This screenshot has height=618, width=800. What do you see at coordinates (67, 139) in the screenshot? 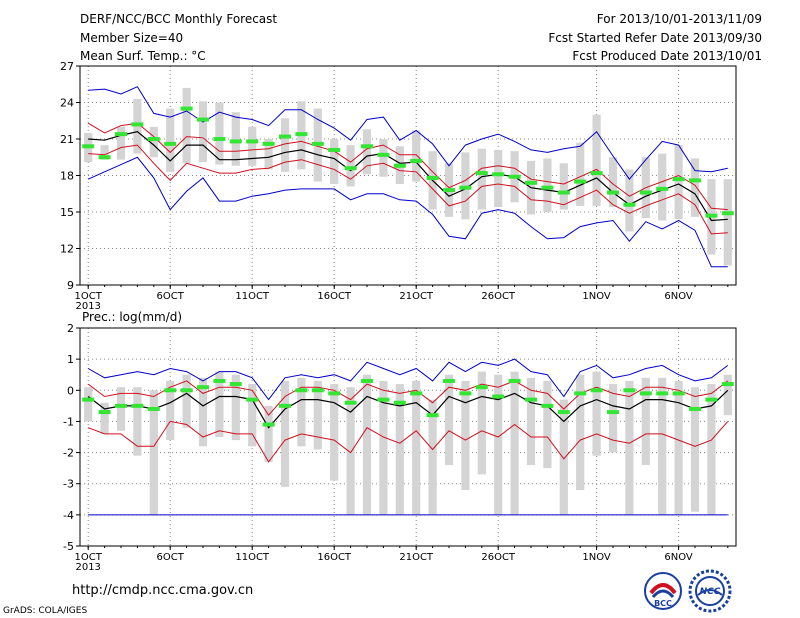
I see `panel1-ytick-label: 21` at bounding box center [67, 139].